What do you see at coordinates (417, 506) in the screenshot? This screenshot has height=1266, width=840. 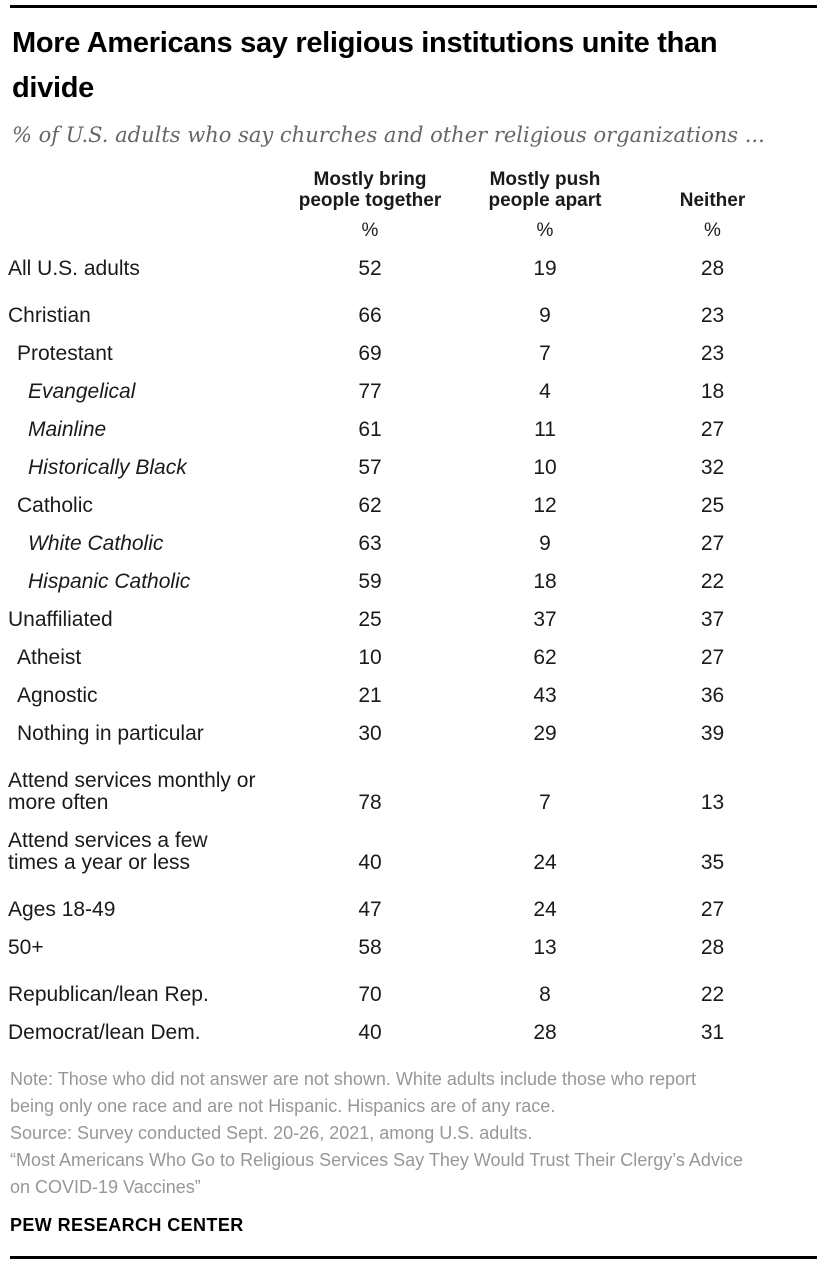 I see `table-row: Catholic 62 12 25` at bounding box center [417, 506].